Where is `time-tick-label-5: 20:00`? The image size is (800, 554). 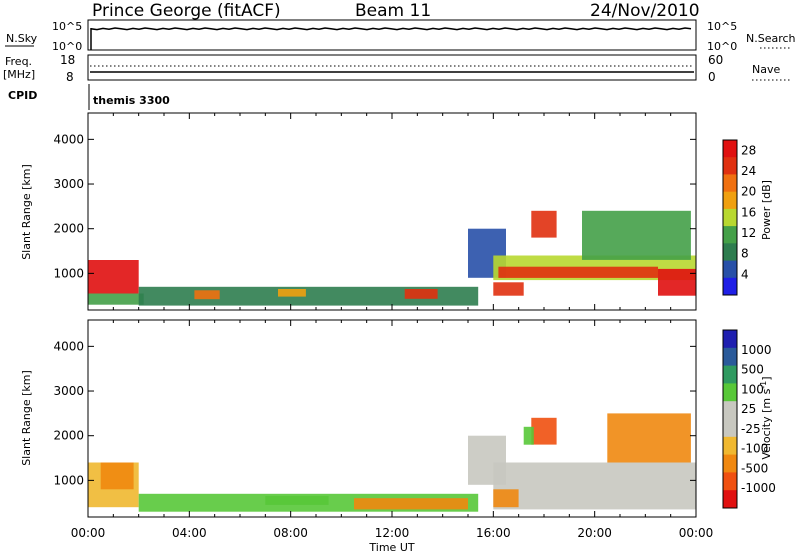
time-tick-label-5: 20:00 is located at coordinates (594, 533).